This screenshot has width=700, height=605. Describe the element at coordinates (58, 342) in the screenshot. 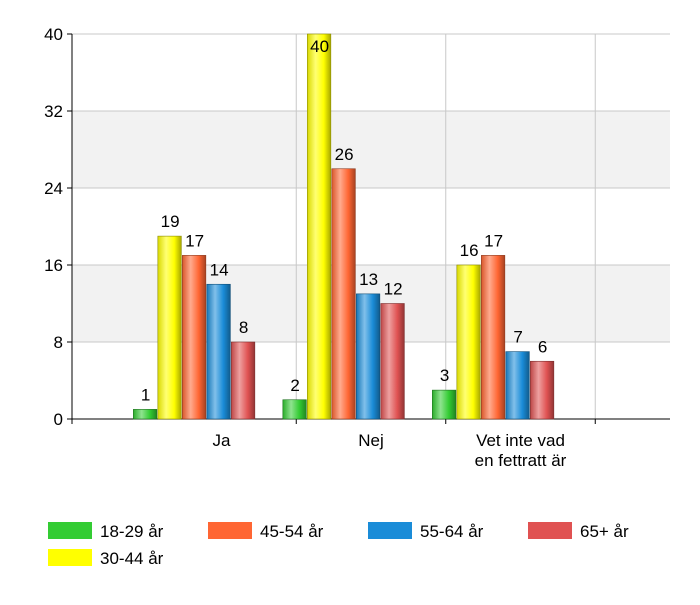

I see `y-tick-label: 8` at that location.